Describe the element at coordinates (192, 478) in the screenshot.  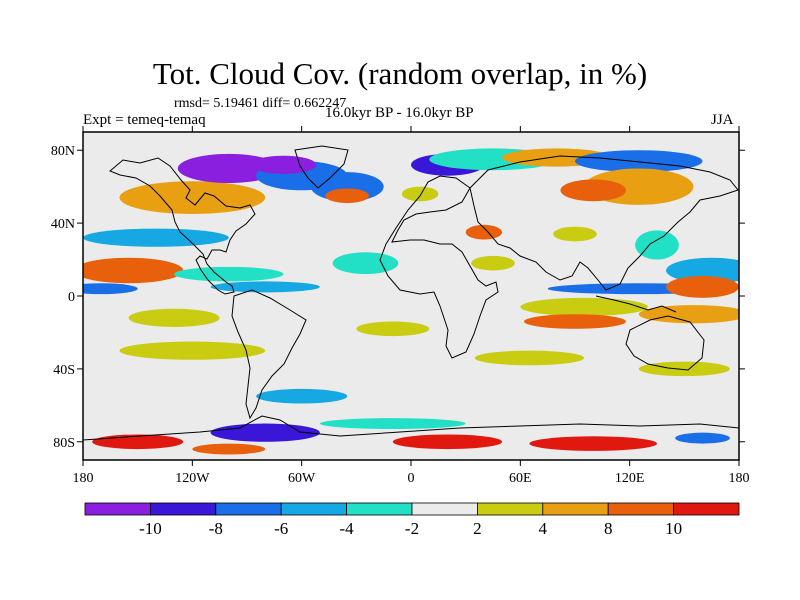
I see `x-tick-label: 120W` at that location.